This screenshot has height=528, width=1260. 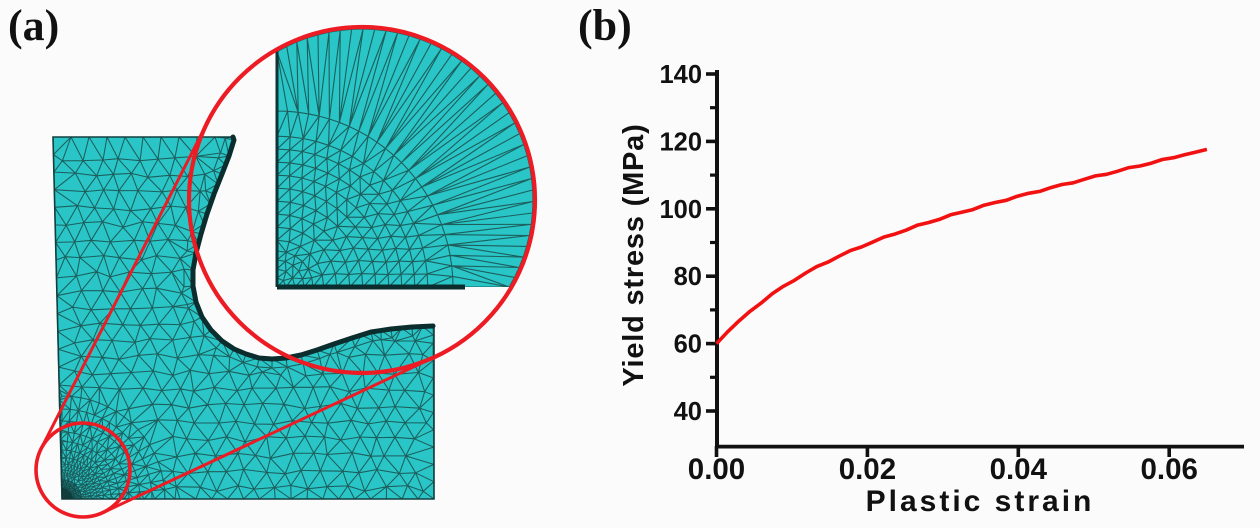 I want to click on svg-text: 80, so click(x=688, y=277).